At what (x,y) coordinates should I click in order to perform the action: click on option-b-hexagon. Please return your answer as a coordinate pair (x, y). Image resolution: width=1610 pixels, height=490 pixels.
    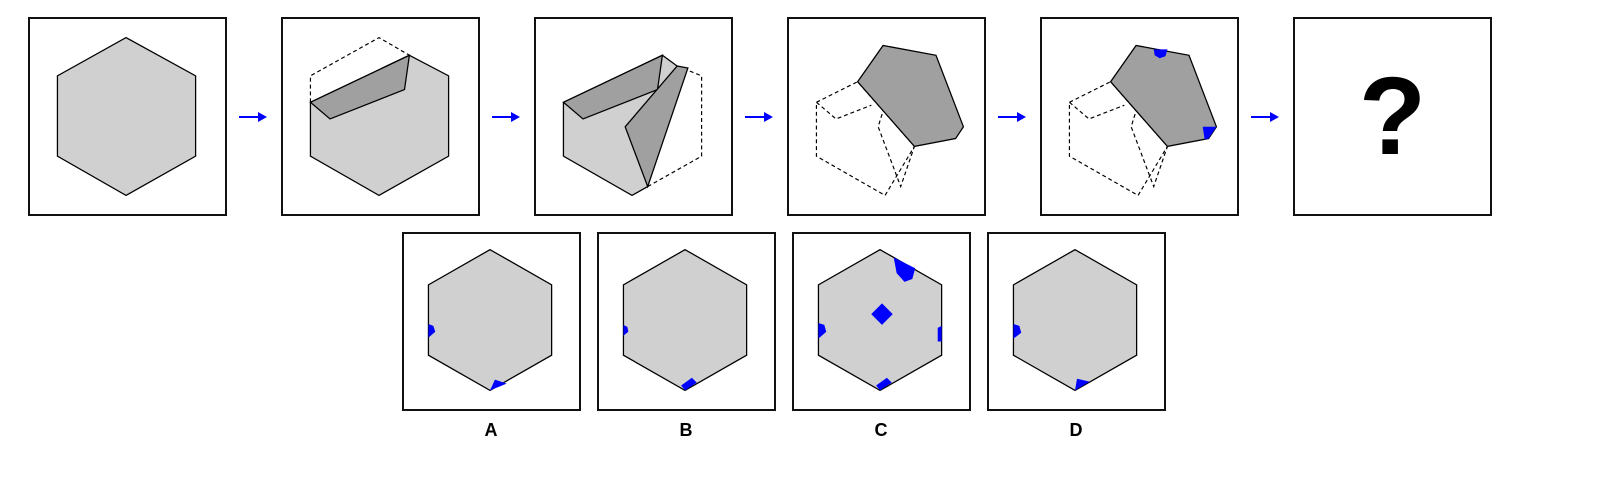
    Looking at the image, I should click on (686, 321).